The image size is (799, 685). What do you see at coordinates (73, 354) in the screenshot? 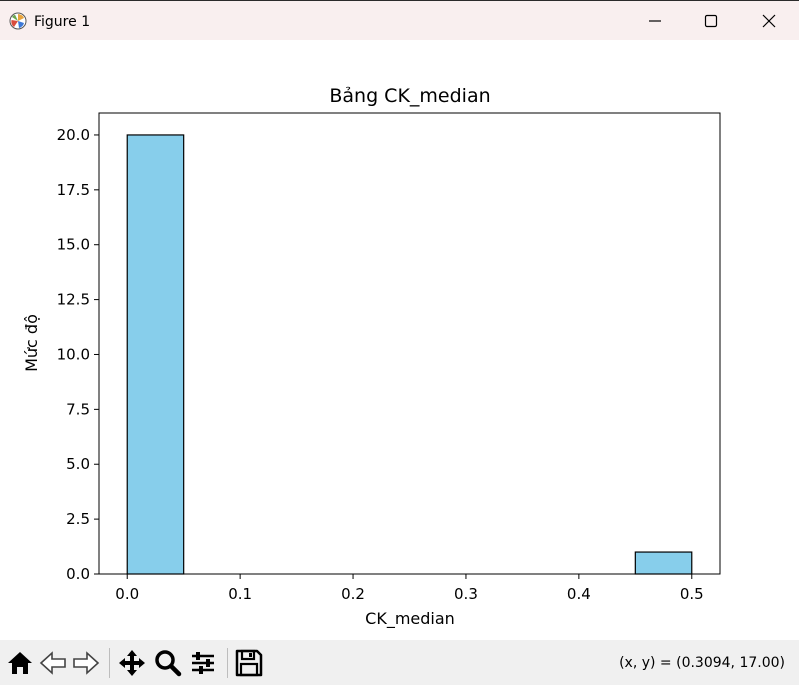
I see `y-tick-label: 10.0` at bounding box center [73, 354].